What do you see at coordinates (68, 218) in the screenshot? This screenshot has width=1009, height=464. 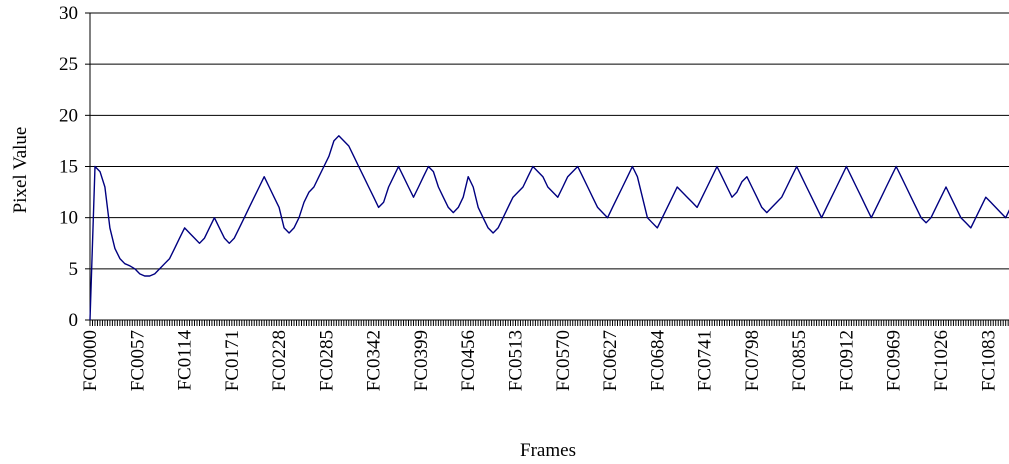 I see `y-tick-label: 10` at bounding box center [68, 218].